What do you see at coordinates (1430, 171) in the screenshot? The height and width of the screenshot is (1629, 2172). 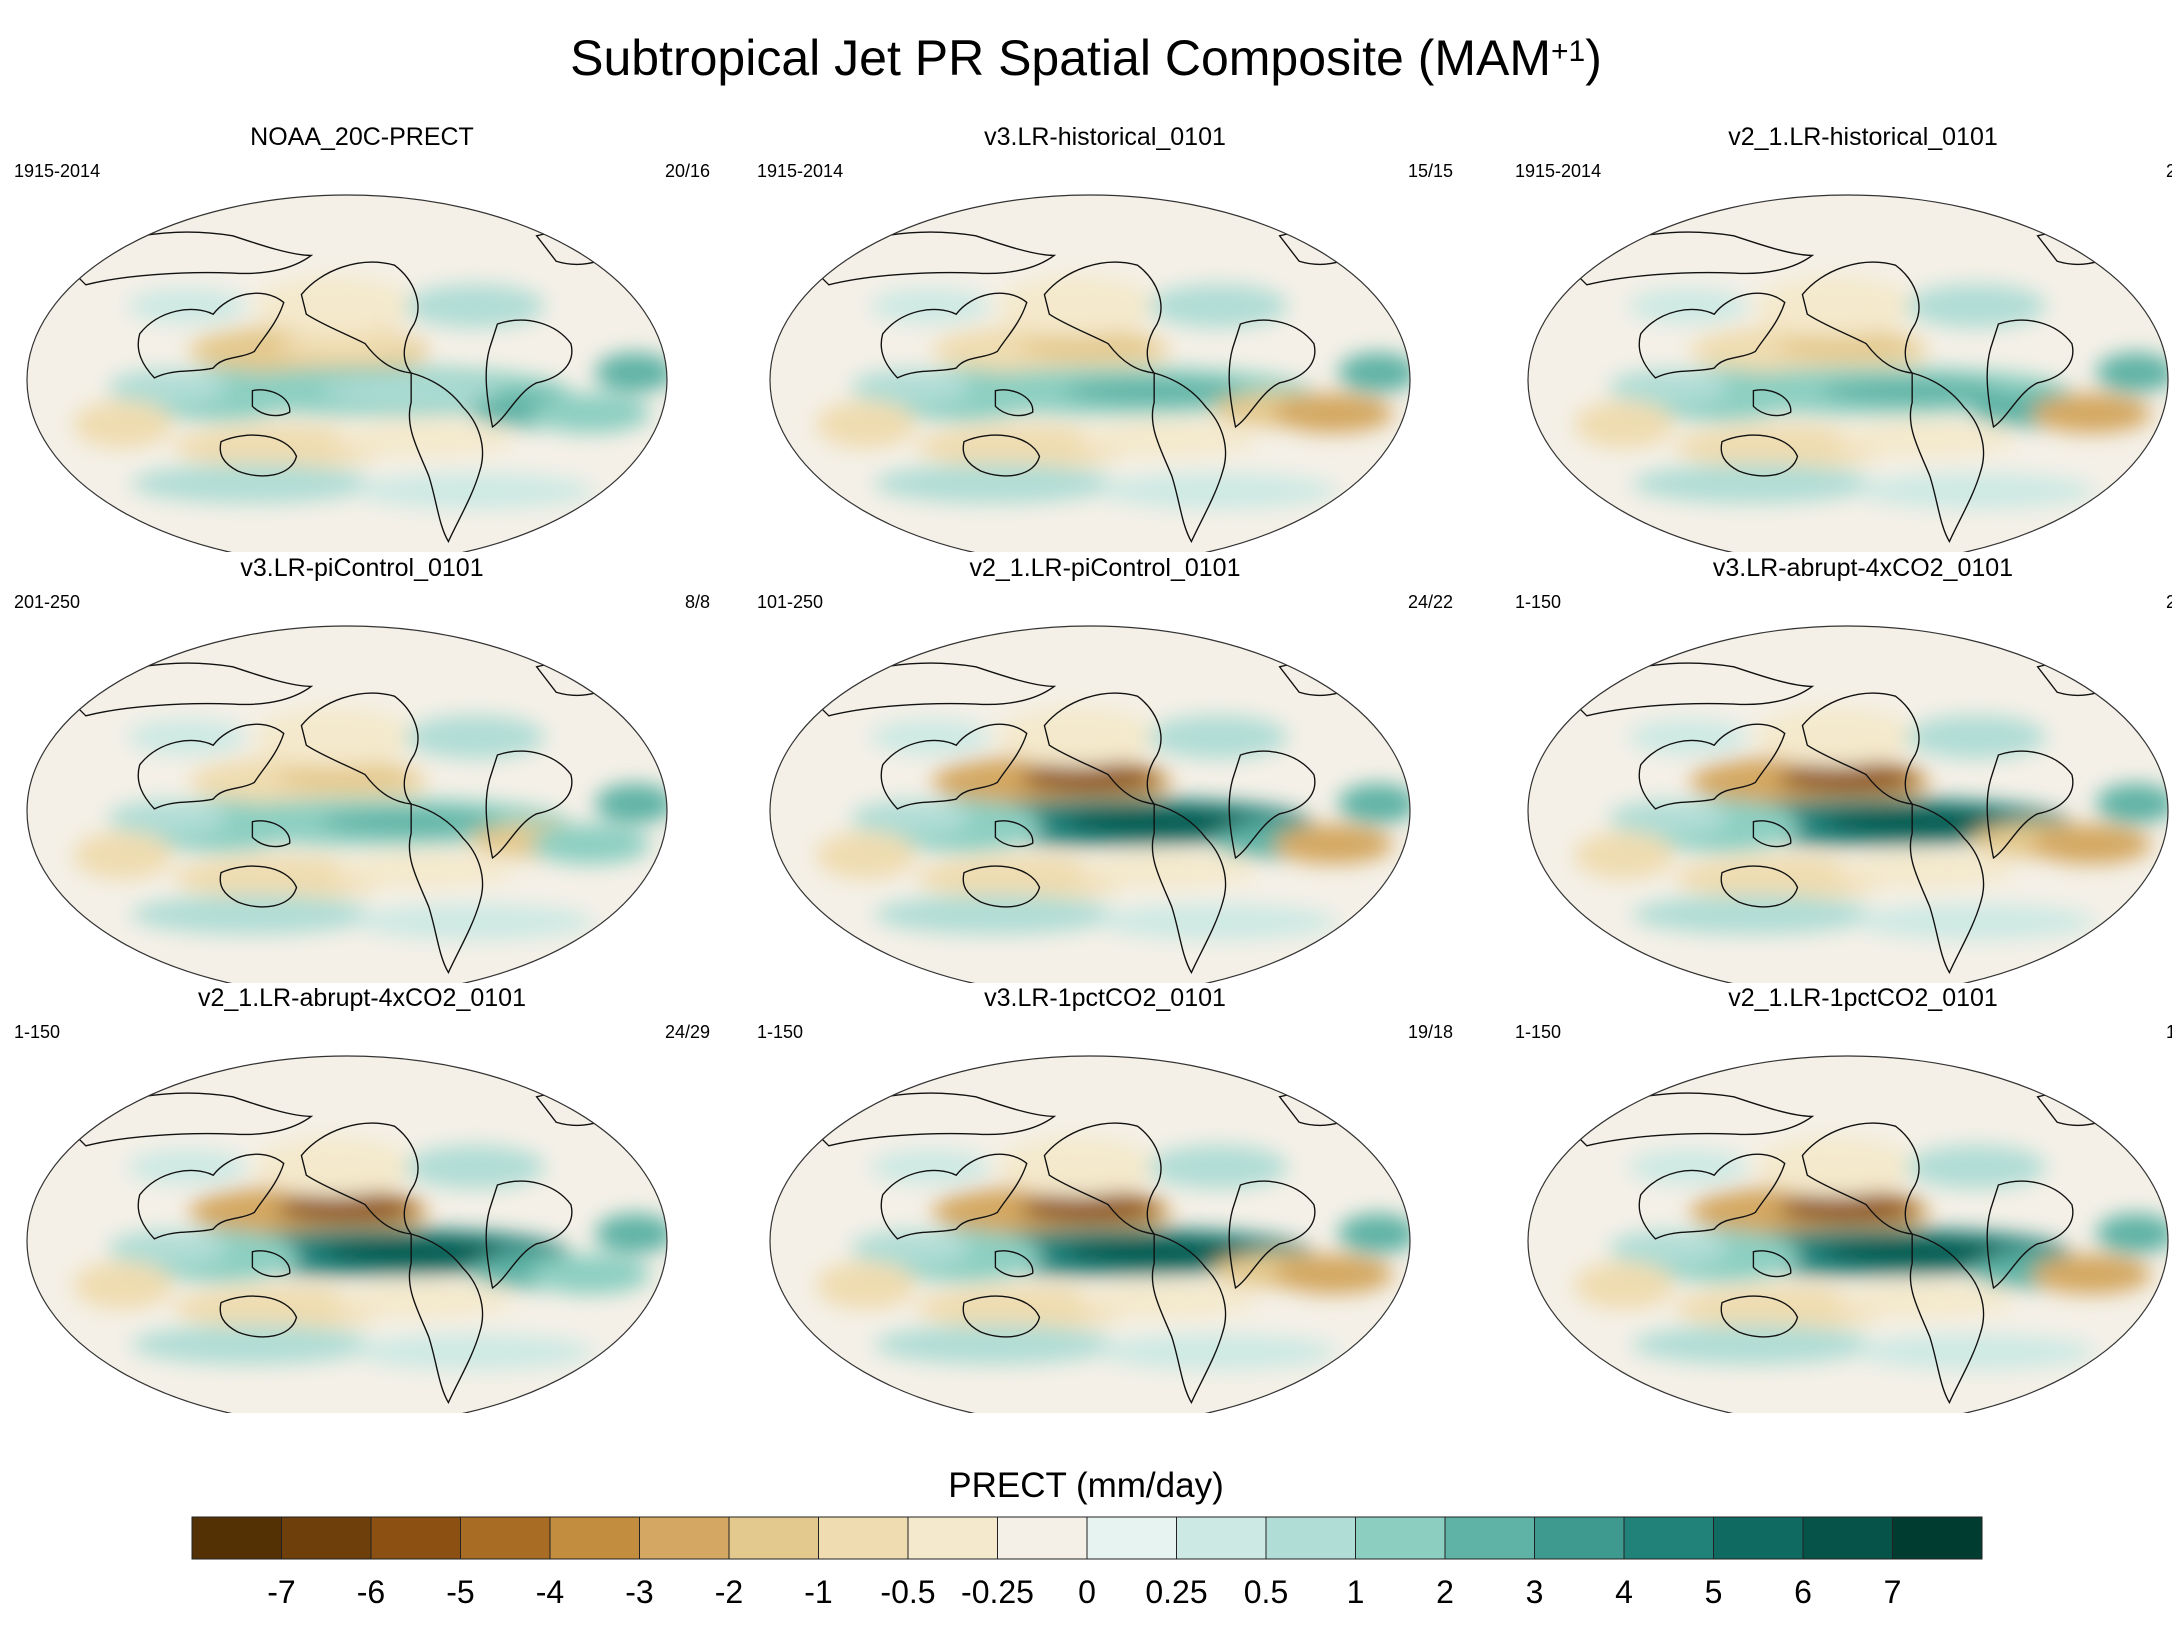 I see `panel-event-count: 15/15` at bounding box center [1430, 171].